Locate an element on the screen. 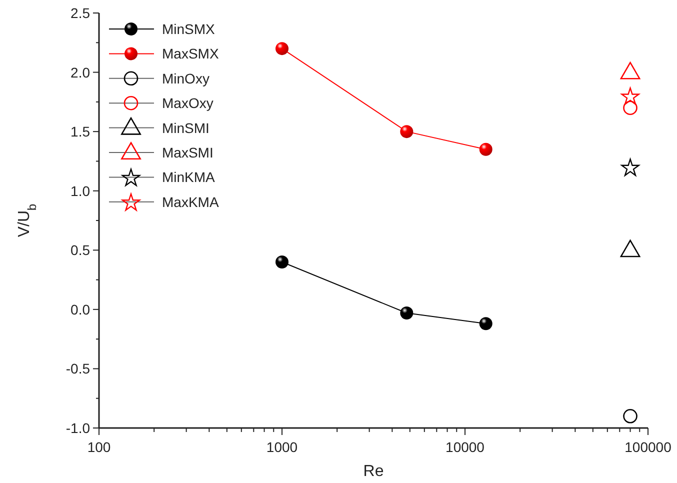 The width and height of the screenshot is (677, 483). x-tick-label: 100000 is located at coordinates (648, 447).